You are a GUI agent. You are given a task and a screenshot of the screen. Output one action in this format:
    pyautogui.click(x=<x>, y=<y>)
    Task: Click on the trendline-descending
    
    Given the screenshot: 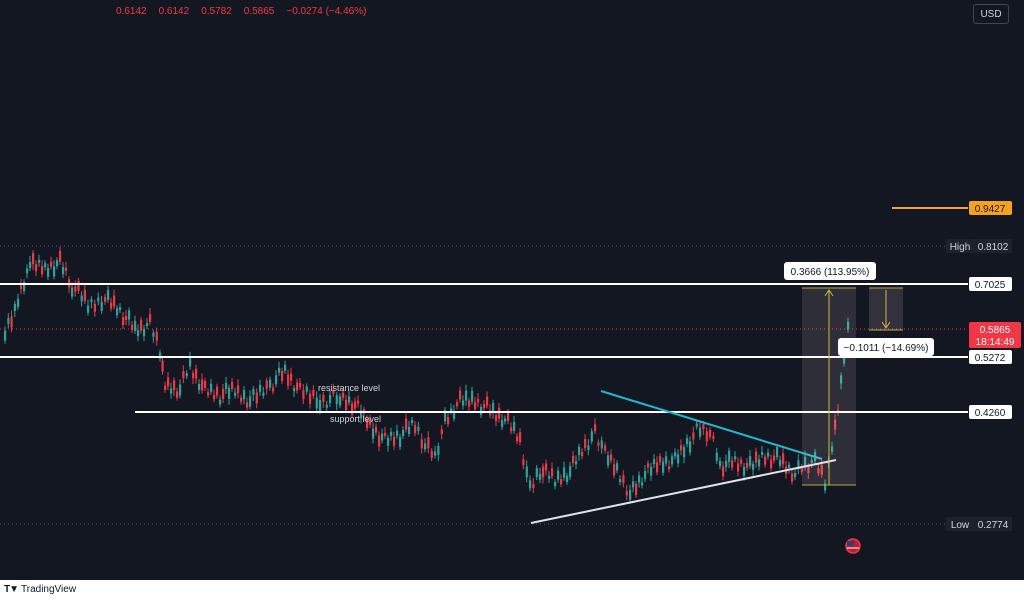 What is the action you would take?
    pyautogui.click(x=711, y=425)
    